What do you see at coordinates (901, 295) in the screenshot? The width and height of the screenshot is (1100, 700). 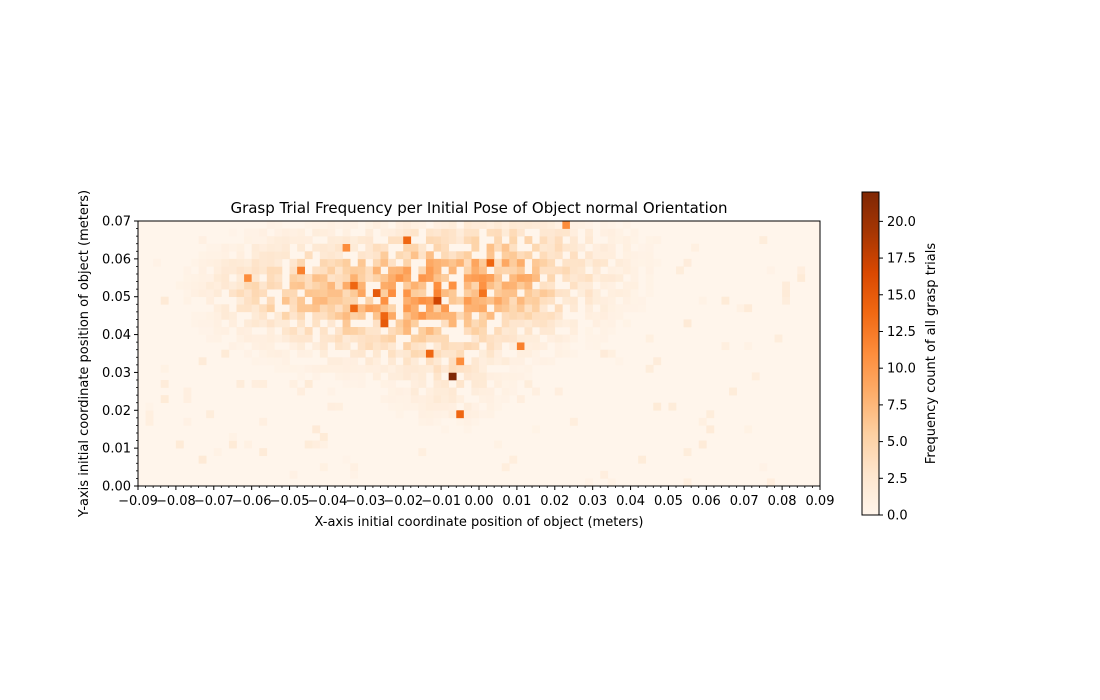 I see `colorbar-tick-label: 15.0` at bounding box center [901, 295].